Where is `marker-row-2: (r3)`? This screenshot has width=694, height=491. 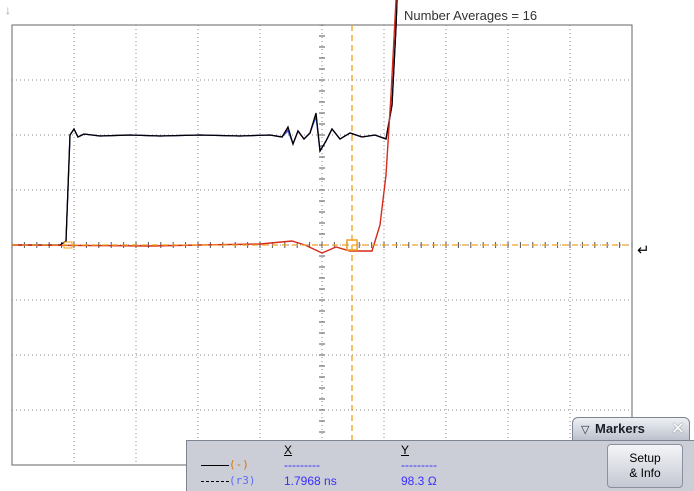 marker-row-2: (r3) is located at coordinates (228, 480).